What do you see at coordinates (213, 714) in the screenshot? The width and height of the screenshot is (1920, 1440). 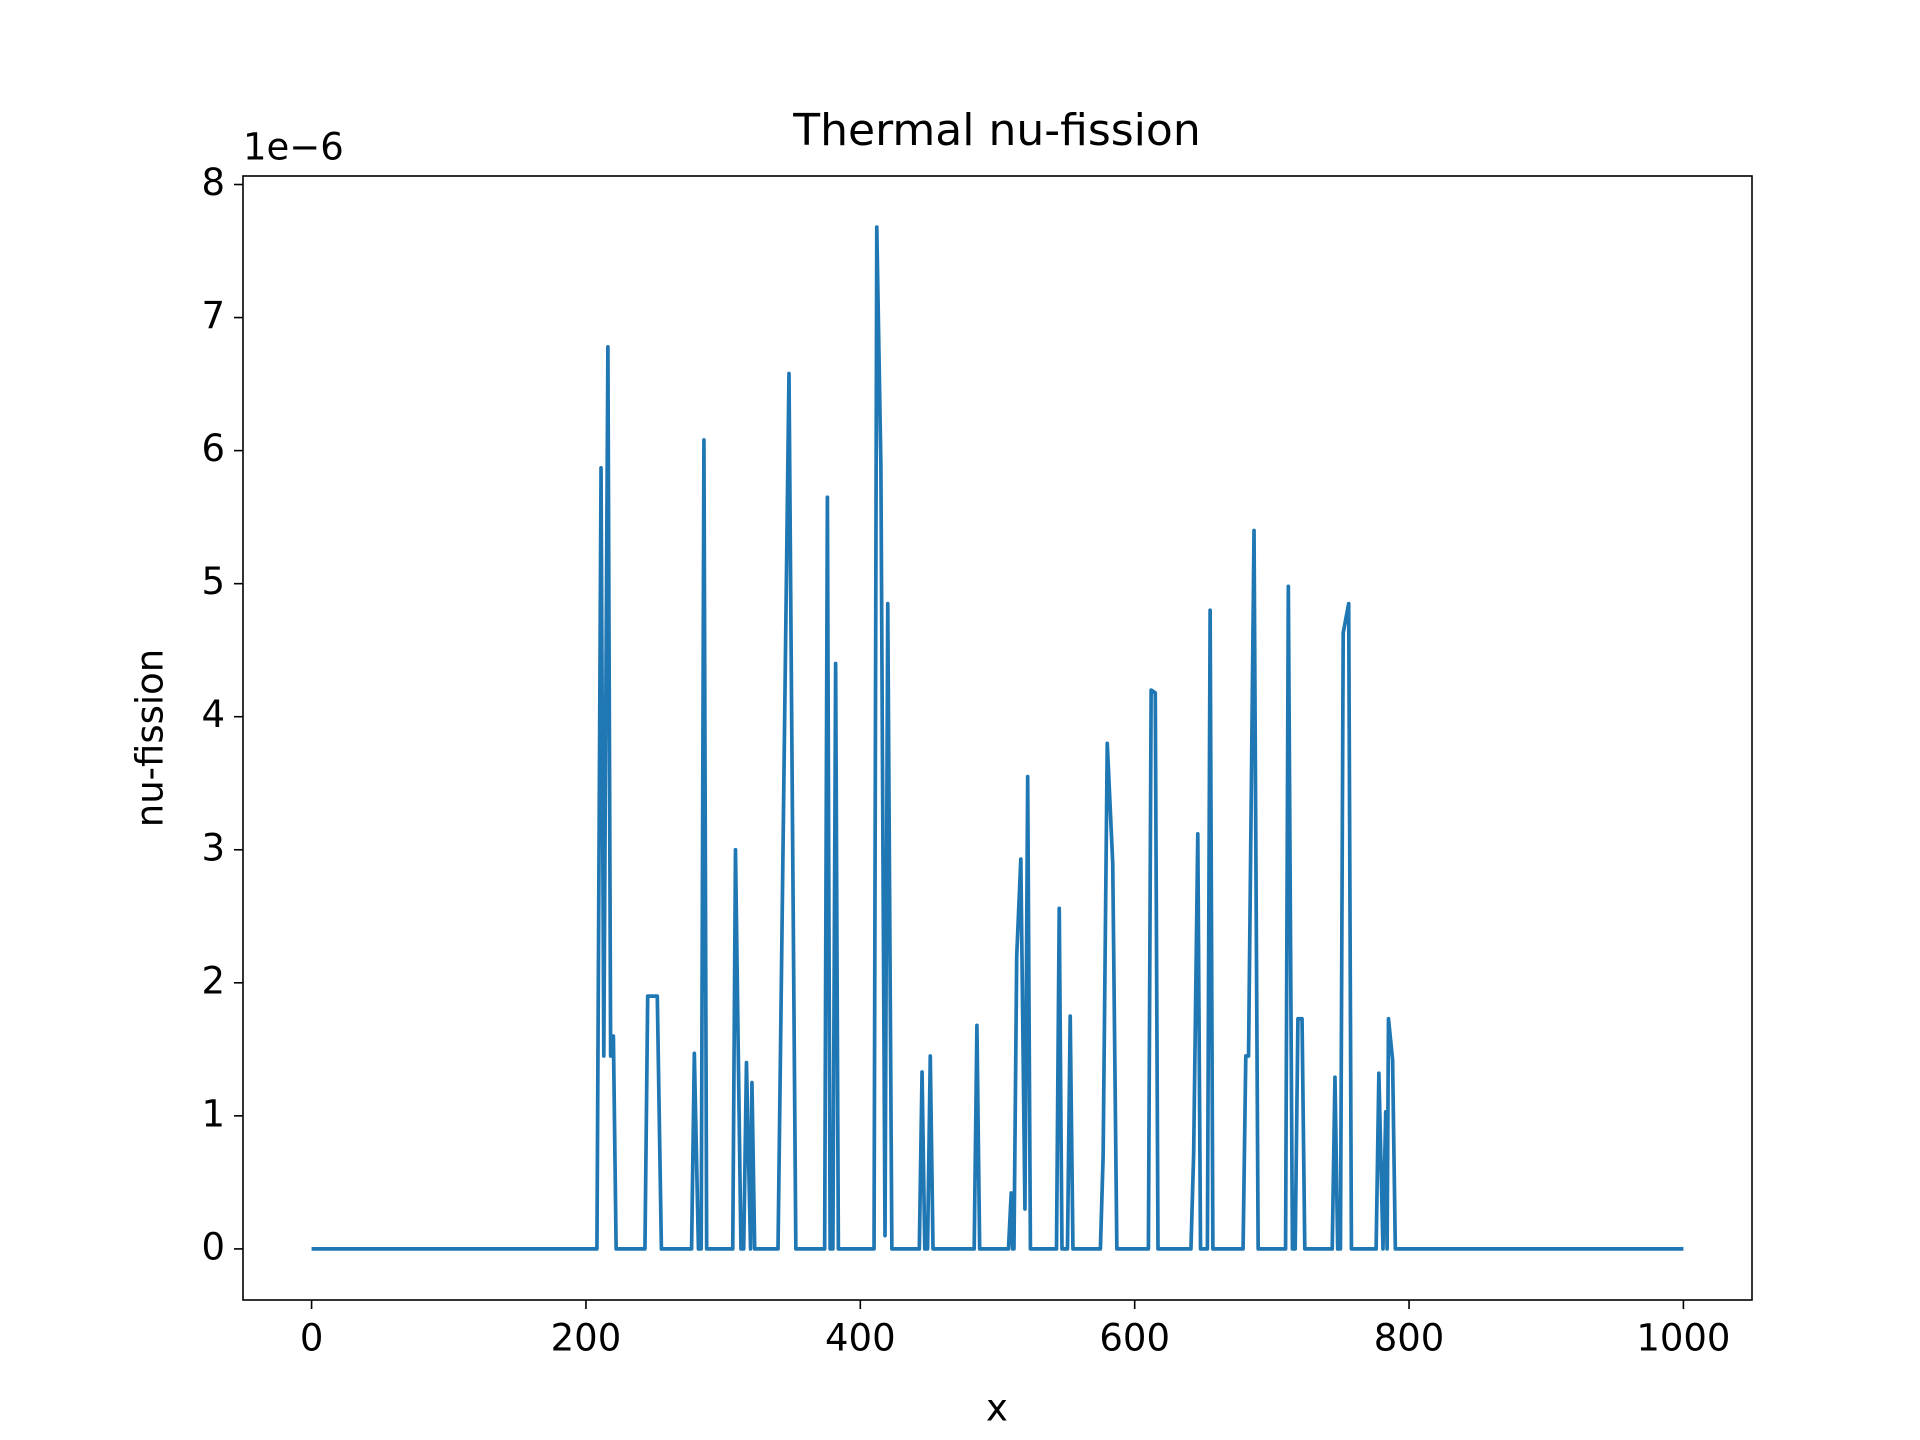 I see `y-tick-label: 4` at bounding box center [213, 714].